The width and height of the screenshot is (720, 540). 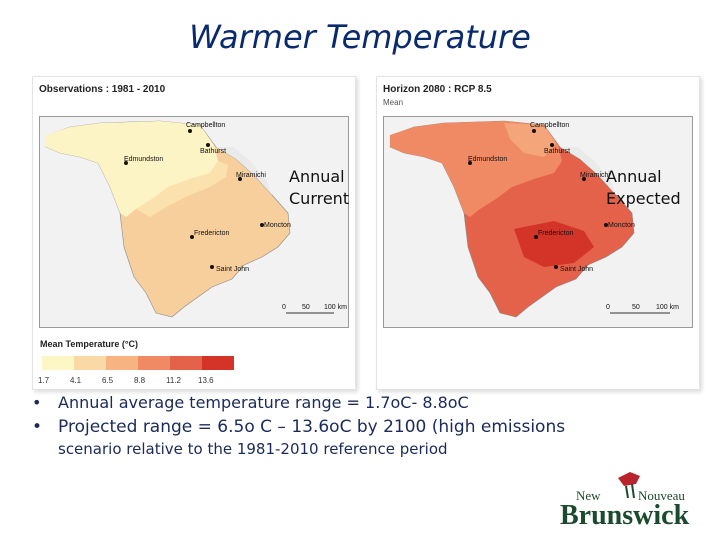 I want to click on legend-tick: 13.6, so click(x=206, y=380).